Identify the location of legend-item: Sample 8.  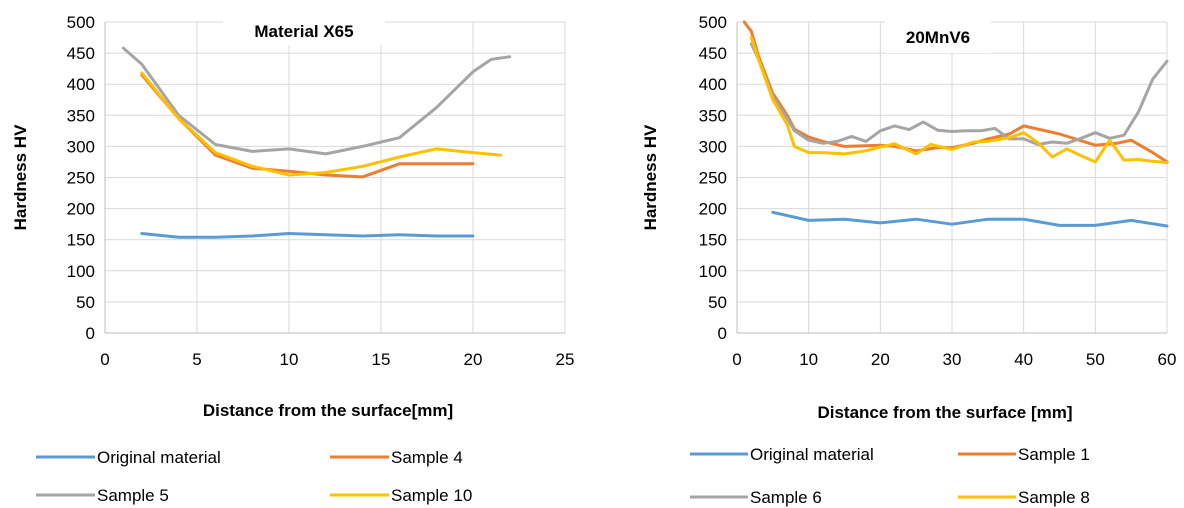
(1024, 497).